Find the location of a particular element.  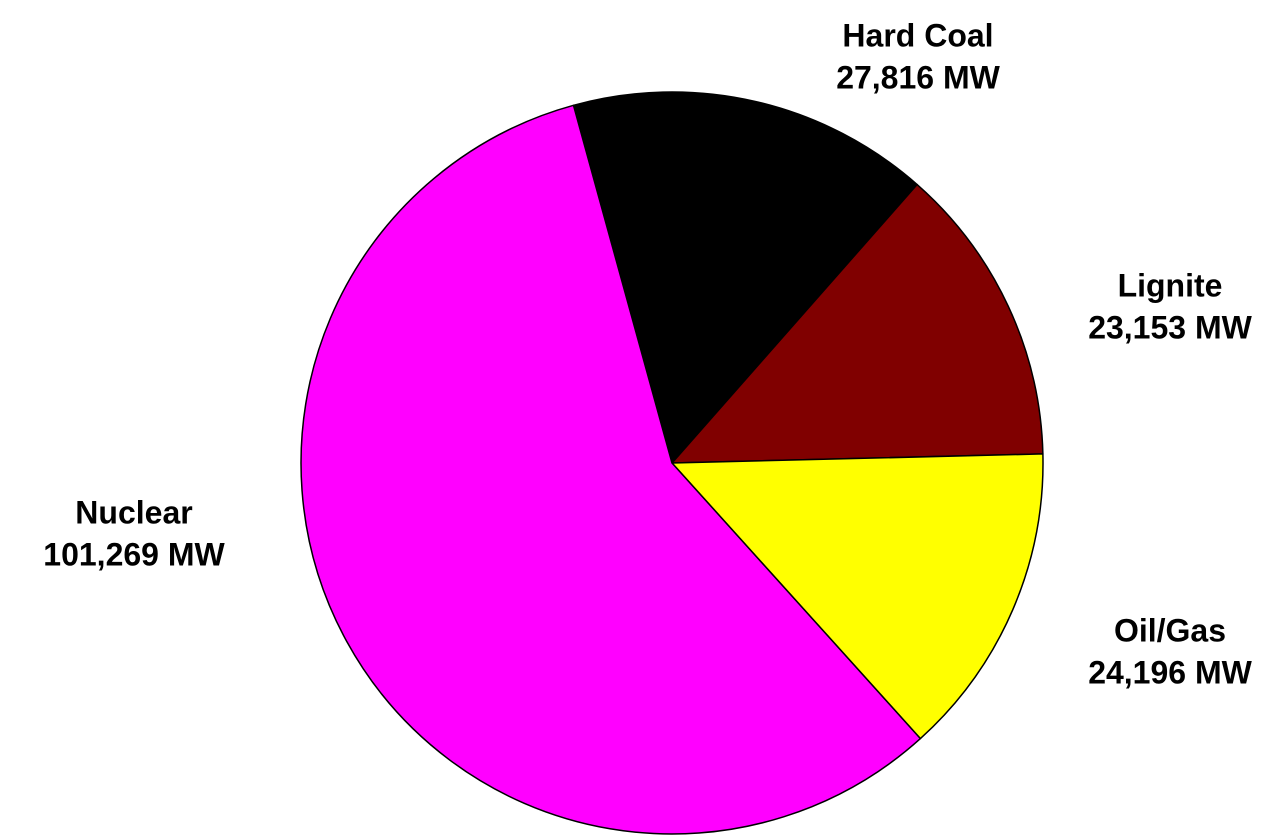

slice-value-label: 24,196 MW is located at coordinates (1170, 672).